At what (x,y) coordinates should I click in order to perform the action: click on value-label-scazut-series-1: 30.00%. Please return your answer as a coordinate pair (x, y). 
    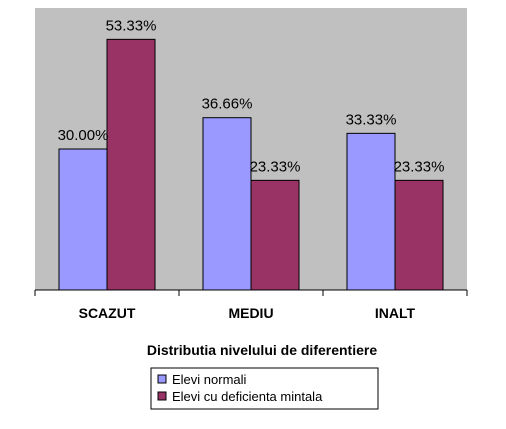
    Looking at the image, I should click on (83, 135).